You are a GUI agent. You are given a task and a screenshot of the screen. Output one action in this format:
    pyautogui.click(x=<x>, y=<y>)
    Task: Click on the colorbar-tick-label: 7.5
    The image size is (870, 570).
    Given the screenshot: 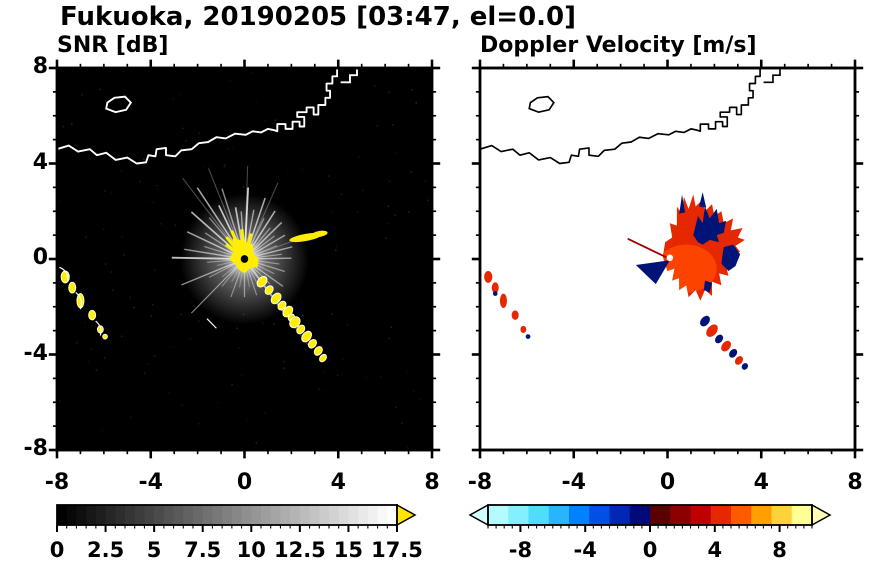 What is the action you would take?
    pyautogui.click(x=202, y=550)
    